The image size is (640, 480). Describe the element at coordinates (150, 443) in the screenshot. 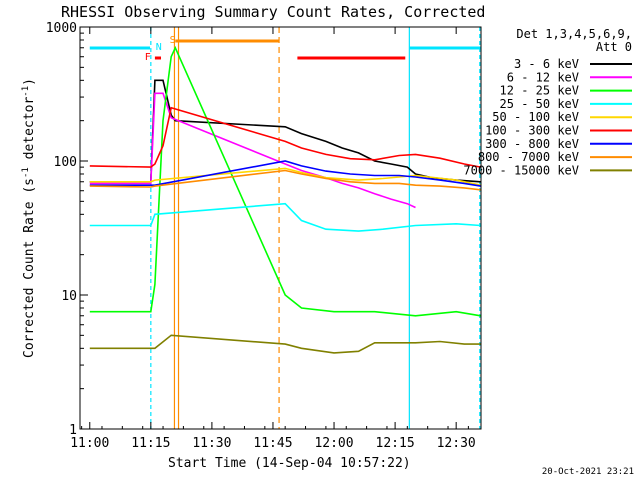

I see `x-tick-label-1: 11:15` at that location.